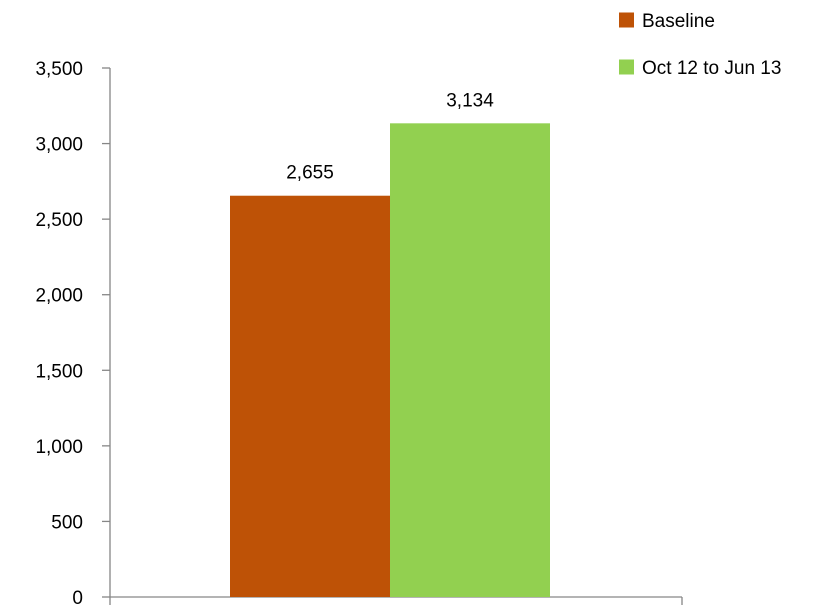 The width and height of the screenshot is (824, 613). What do you see at coordinates (59, 371) in the screenshot?
I see `y-tick-label: 1,500` at bounding box center [59, 371].